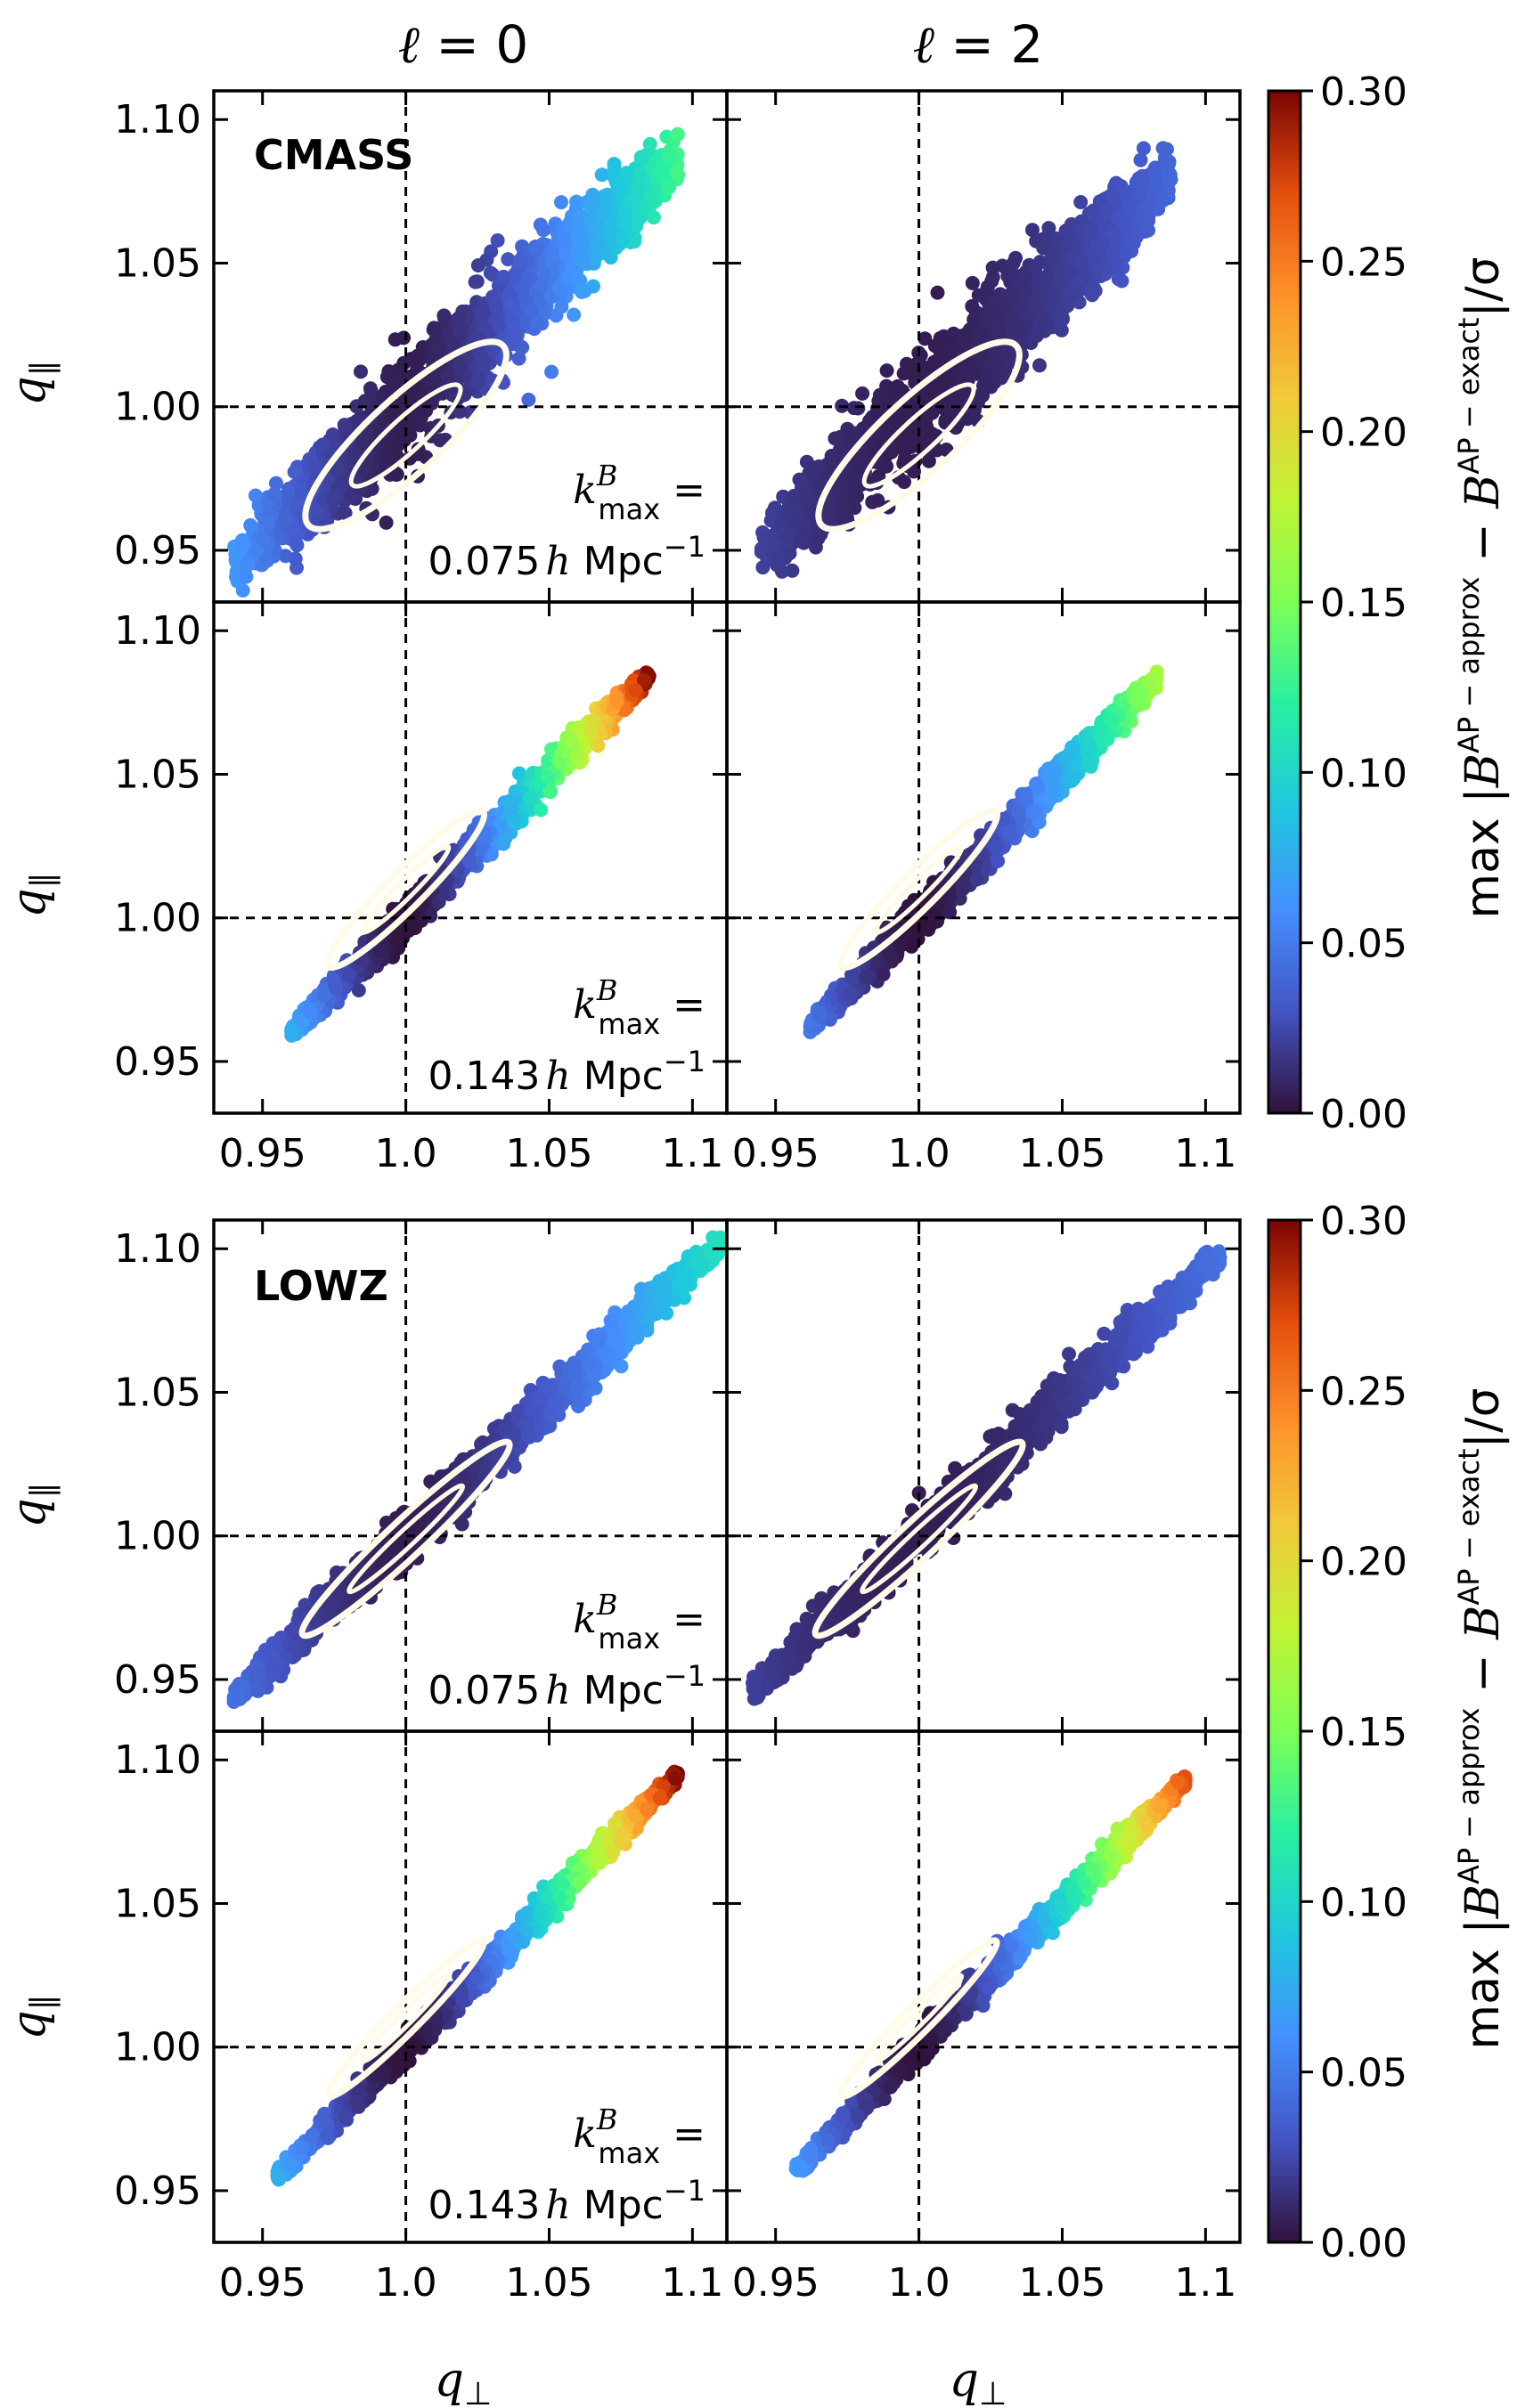 The height and width of the screenshot is (2408, 1525). I want to click on scatter-panel-cmass-k0.075-ell0, so click(470, 347).